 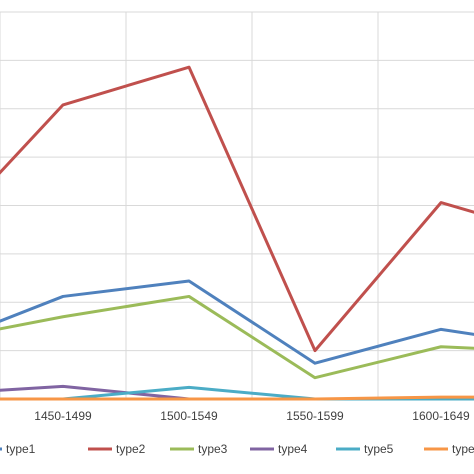 What do you see at coordinates (441, 416) in the screenshot?
I see `x-tick-label: 1600-1649` at bounding box center [441, 416].